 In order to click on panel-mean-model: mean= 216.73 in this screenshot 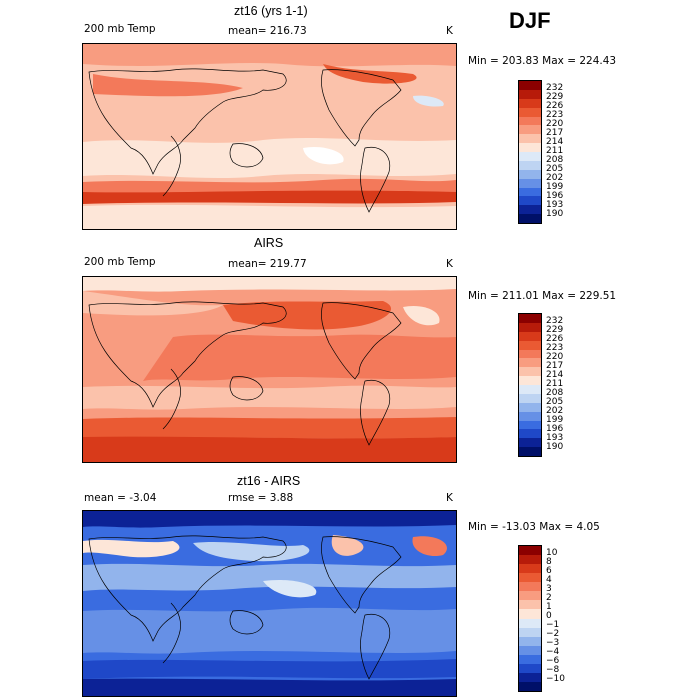, I will do `click(267, 31)`.